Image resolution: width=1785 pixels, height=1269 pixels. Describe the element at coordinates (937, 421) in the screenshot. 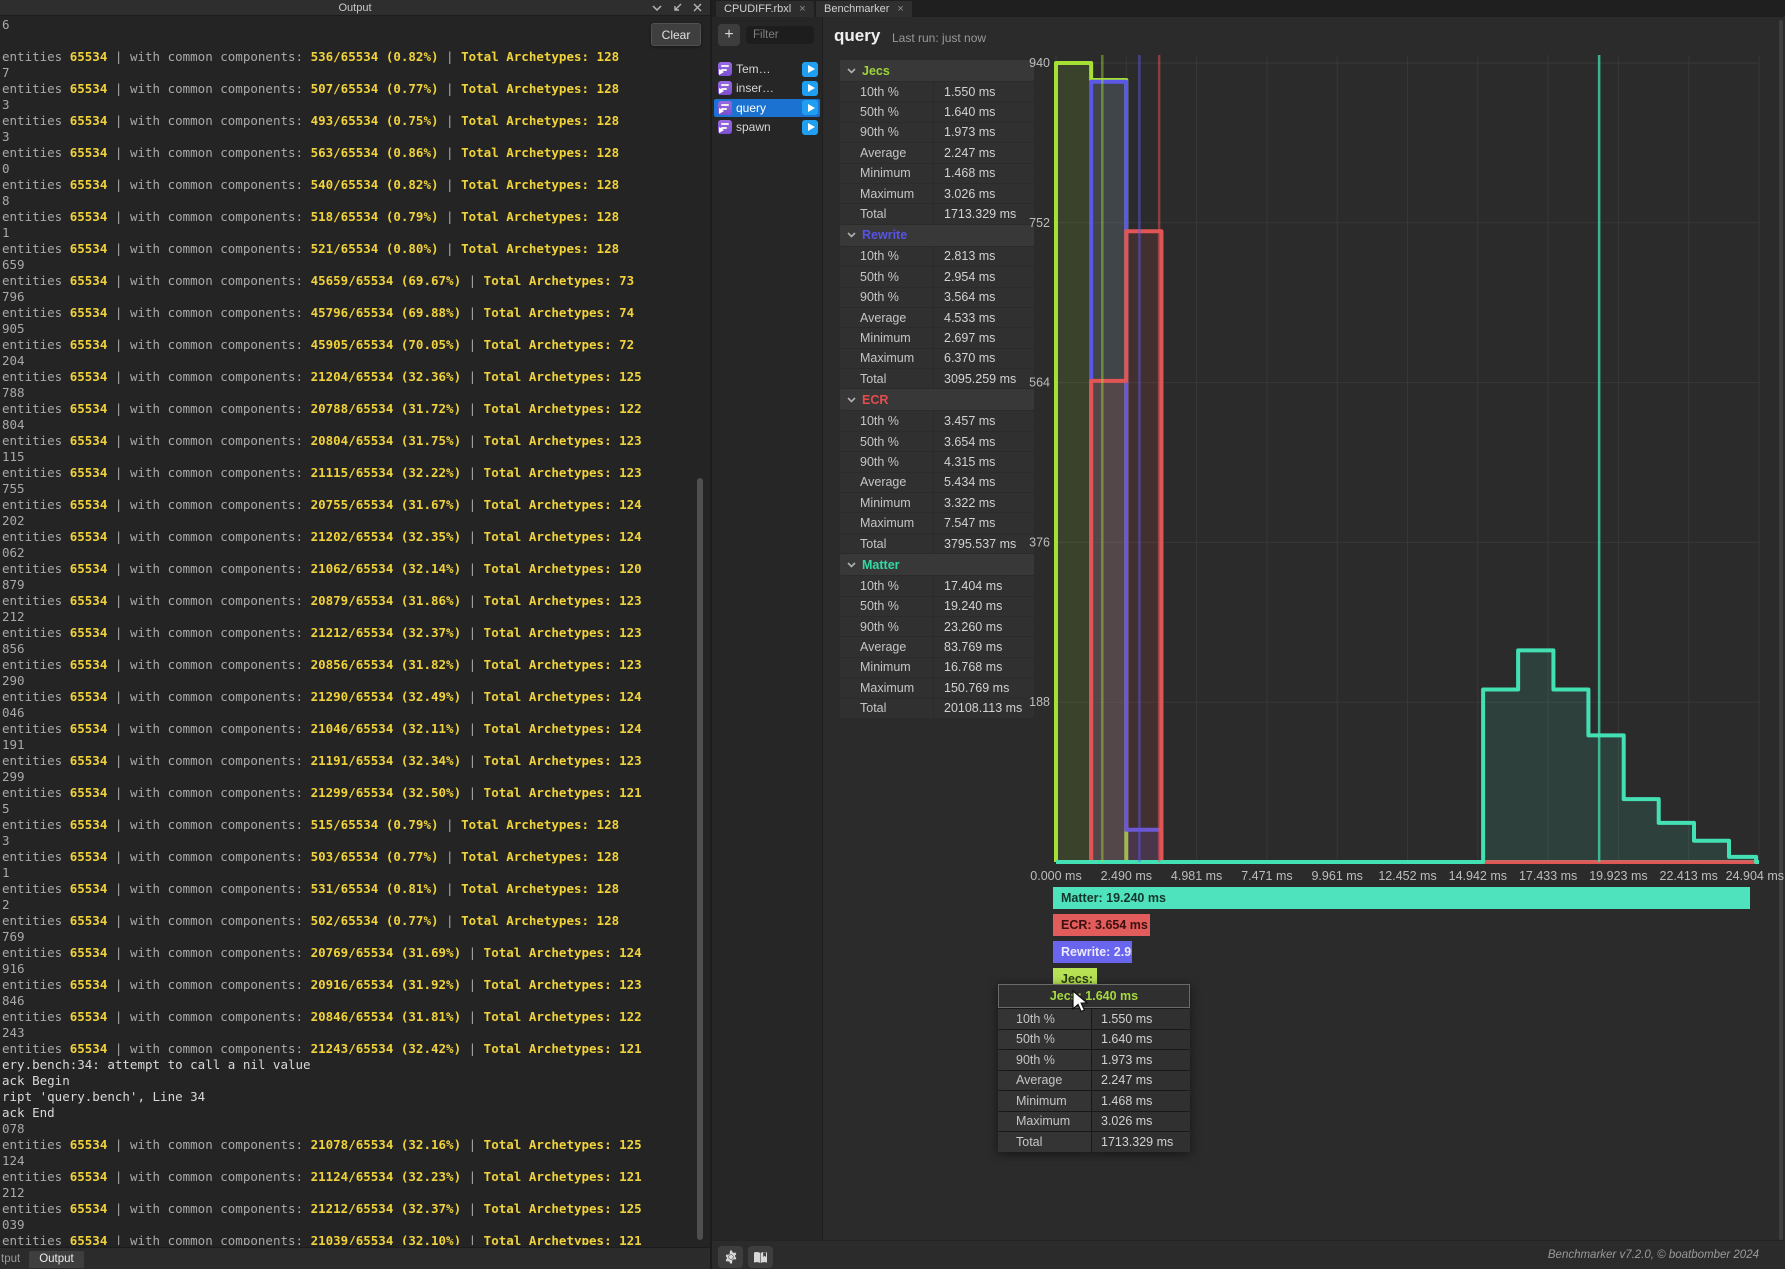

I see `stats-row: 10th % 3.457 ms` at that location.